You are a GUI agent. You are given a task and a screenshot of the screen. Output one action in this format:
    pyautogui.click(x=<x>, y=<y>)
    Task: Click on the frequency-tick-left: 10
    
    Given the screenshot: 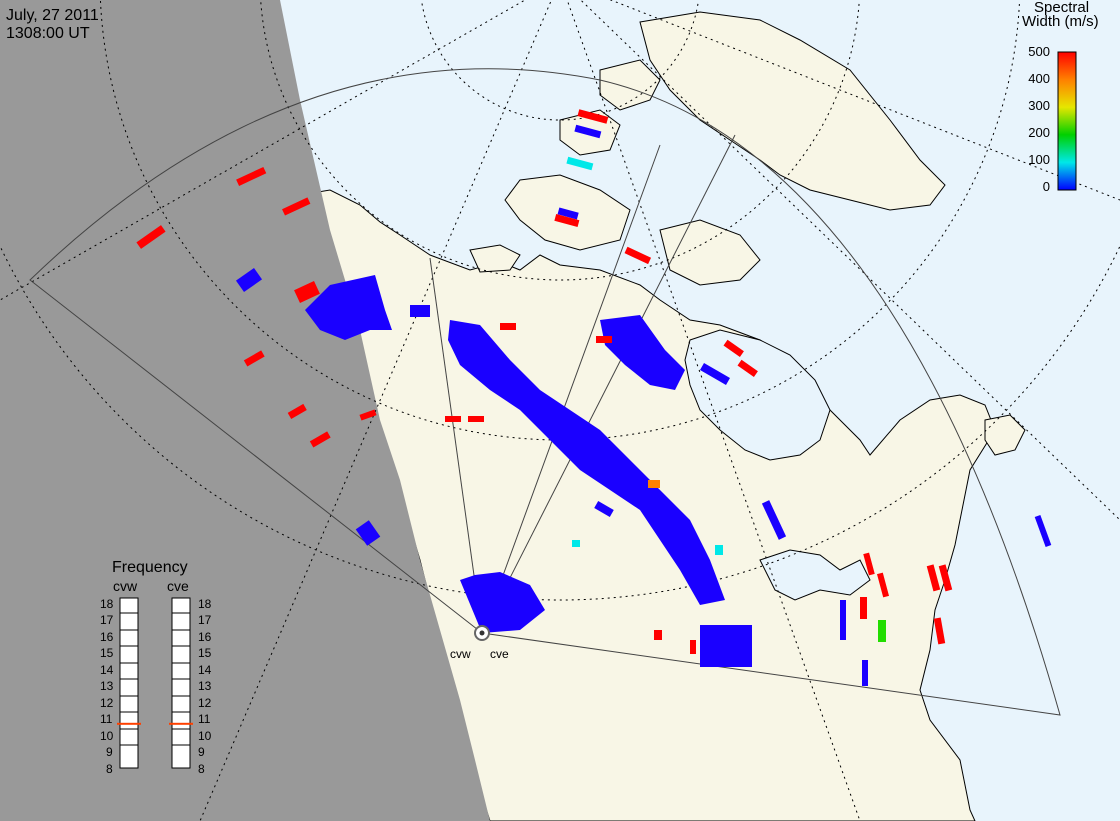 What is the action you would take?
    pyautogui.click(x=107, y=736)
    